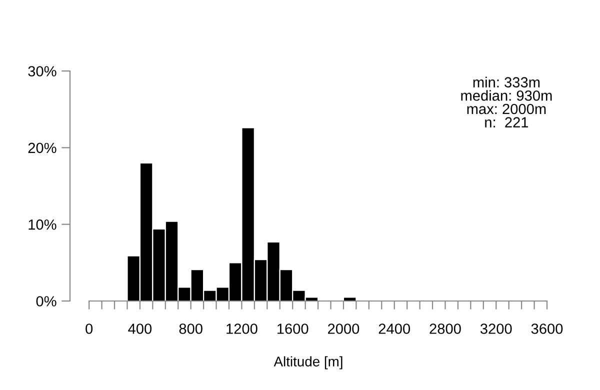 The height and width of the screenshot is (390, 600). Describe the element at coordinates (506, 109) in the screenshot. I see `annotation: max: 2000m` at that location.